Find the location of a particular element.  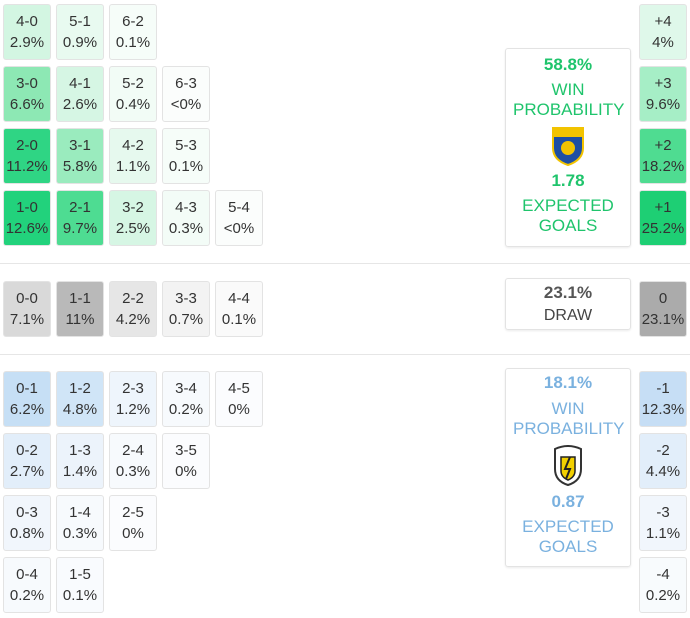

score-cell: 6-3 <0% is located at coordinates (186, 94).